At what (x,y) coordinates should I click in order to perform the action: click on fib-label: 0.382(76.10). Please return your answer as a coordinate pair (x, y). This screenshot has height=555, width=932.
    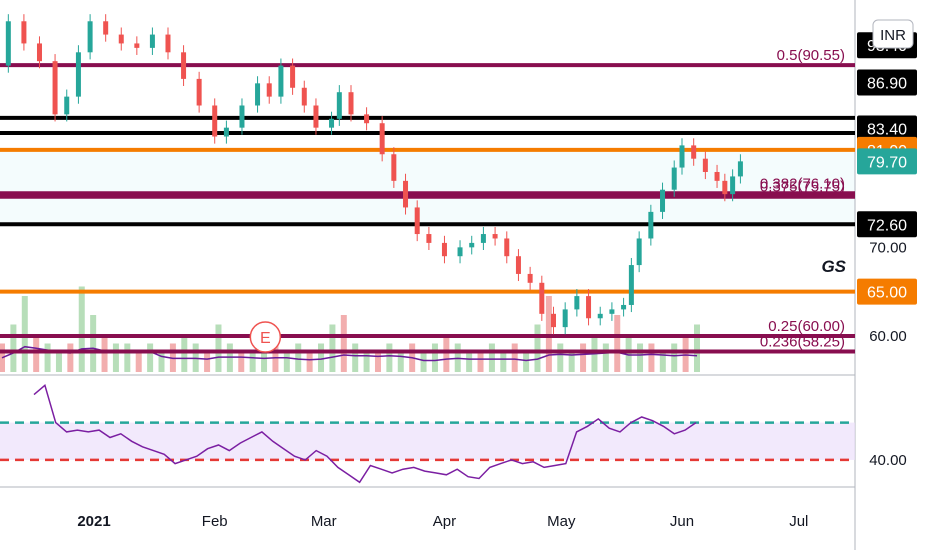
    Looking at the image, I should click on (802, 183).